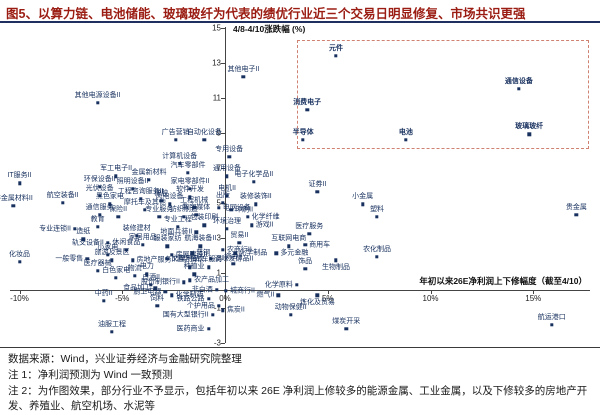  Describe the element at coordinates (211, 280) in the screenshot. I see `scatter-point-label: 农产品加工` at that location.